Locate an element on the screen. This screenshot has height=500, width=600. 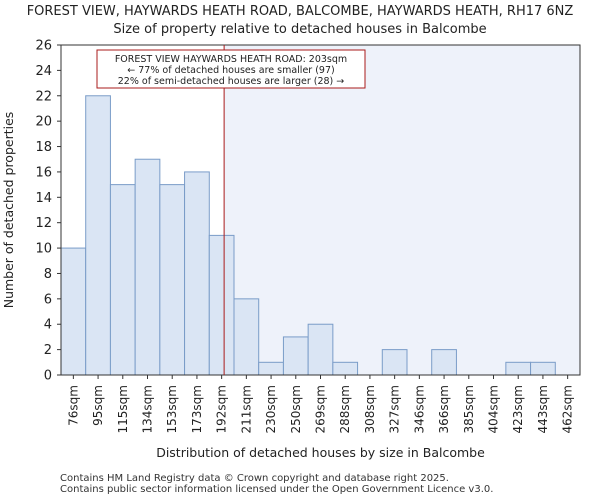
x-tick-label-173sqm: 173sqm is located at coordinates (197, 409).